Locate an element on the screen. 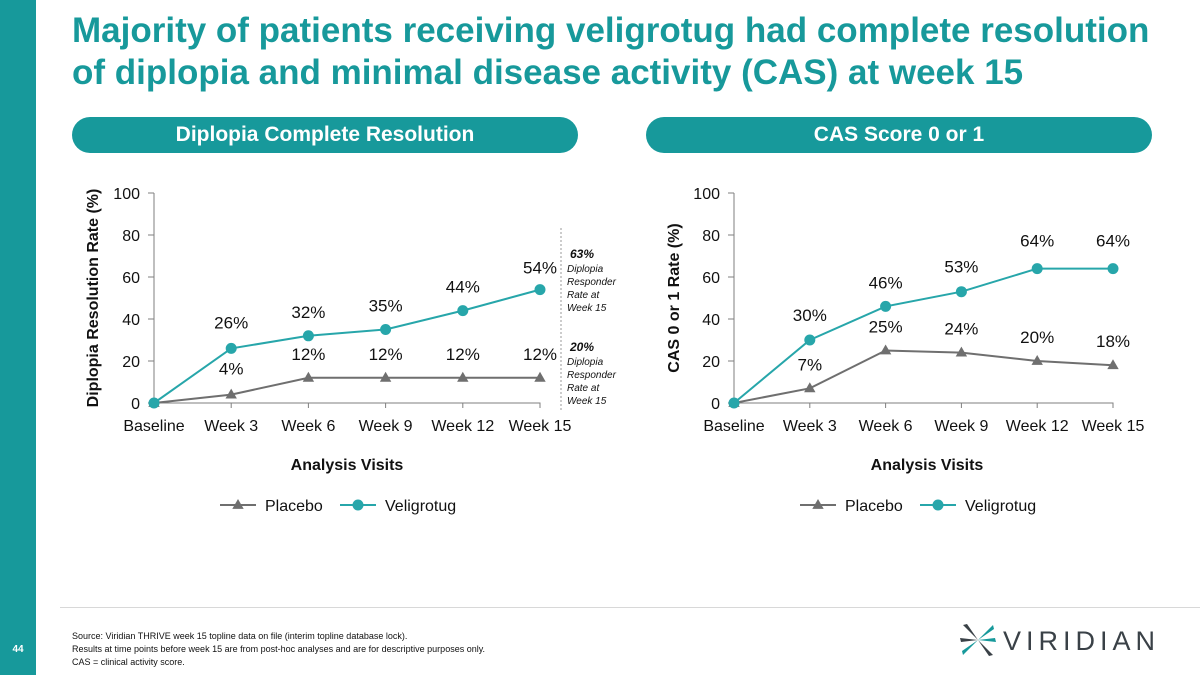  c2-x-tick-label: Week 9 is located at coordinates (961, 426).